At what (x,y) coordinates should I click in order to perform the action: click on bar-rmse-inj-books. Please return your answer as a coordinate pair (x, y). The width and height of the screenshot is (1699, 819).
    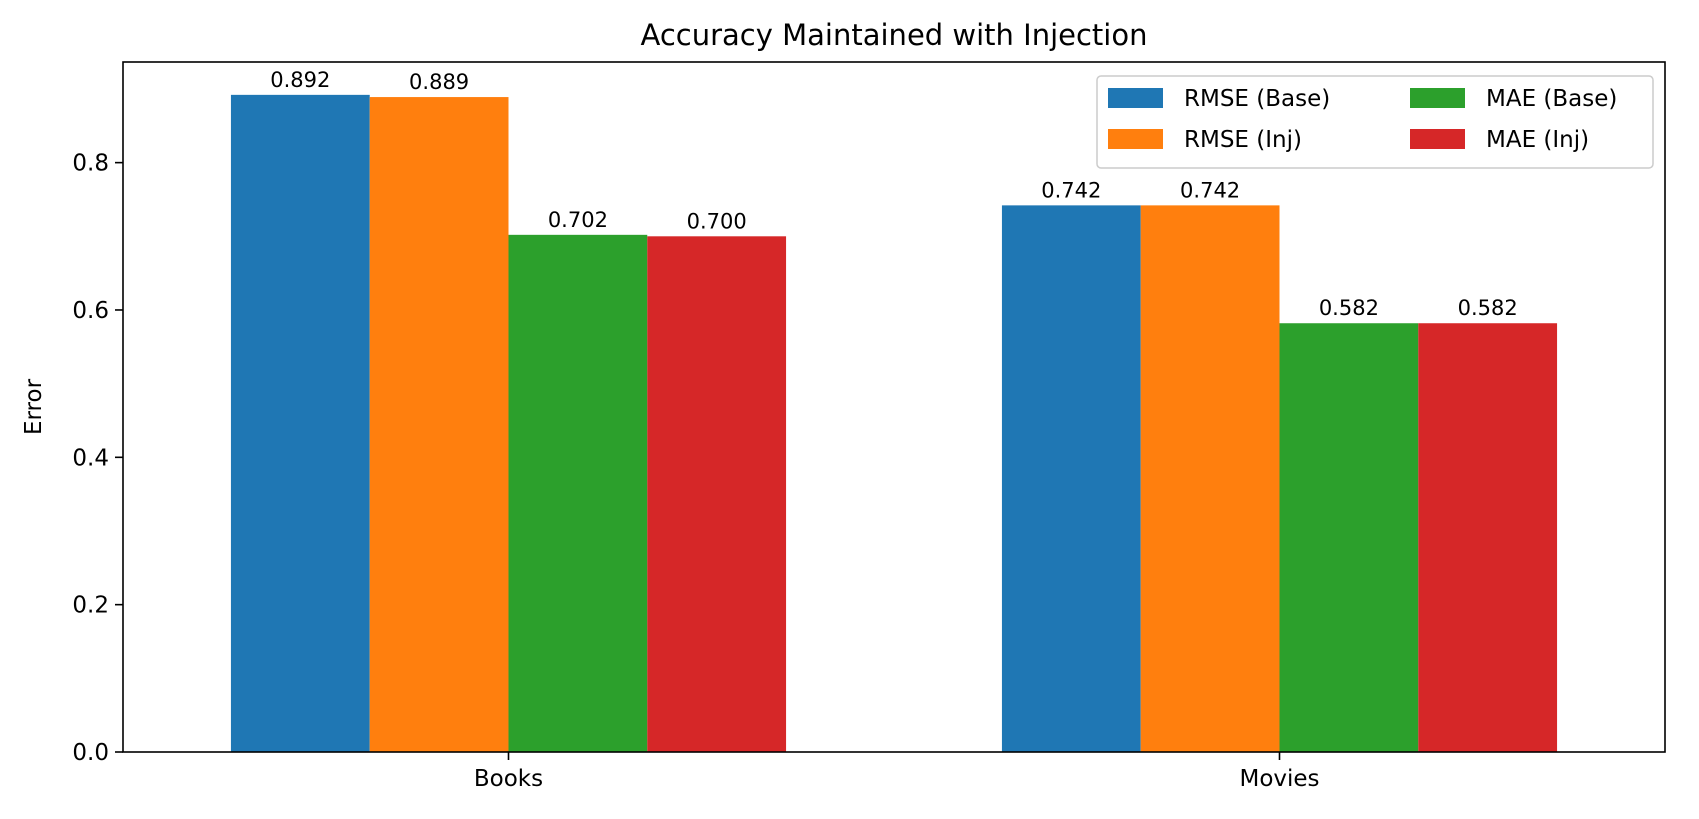
    Looking at the image, I should click on (439, 424).